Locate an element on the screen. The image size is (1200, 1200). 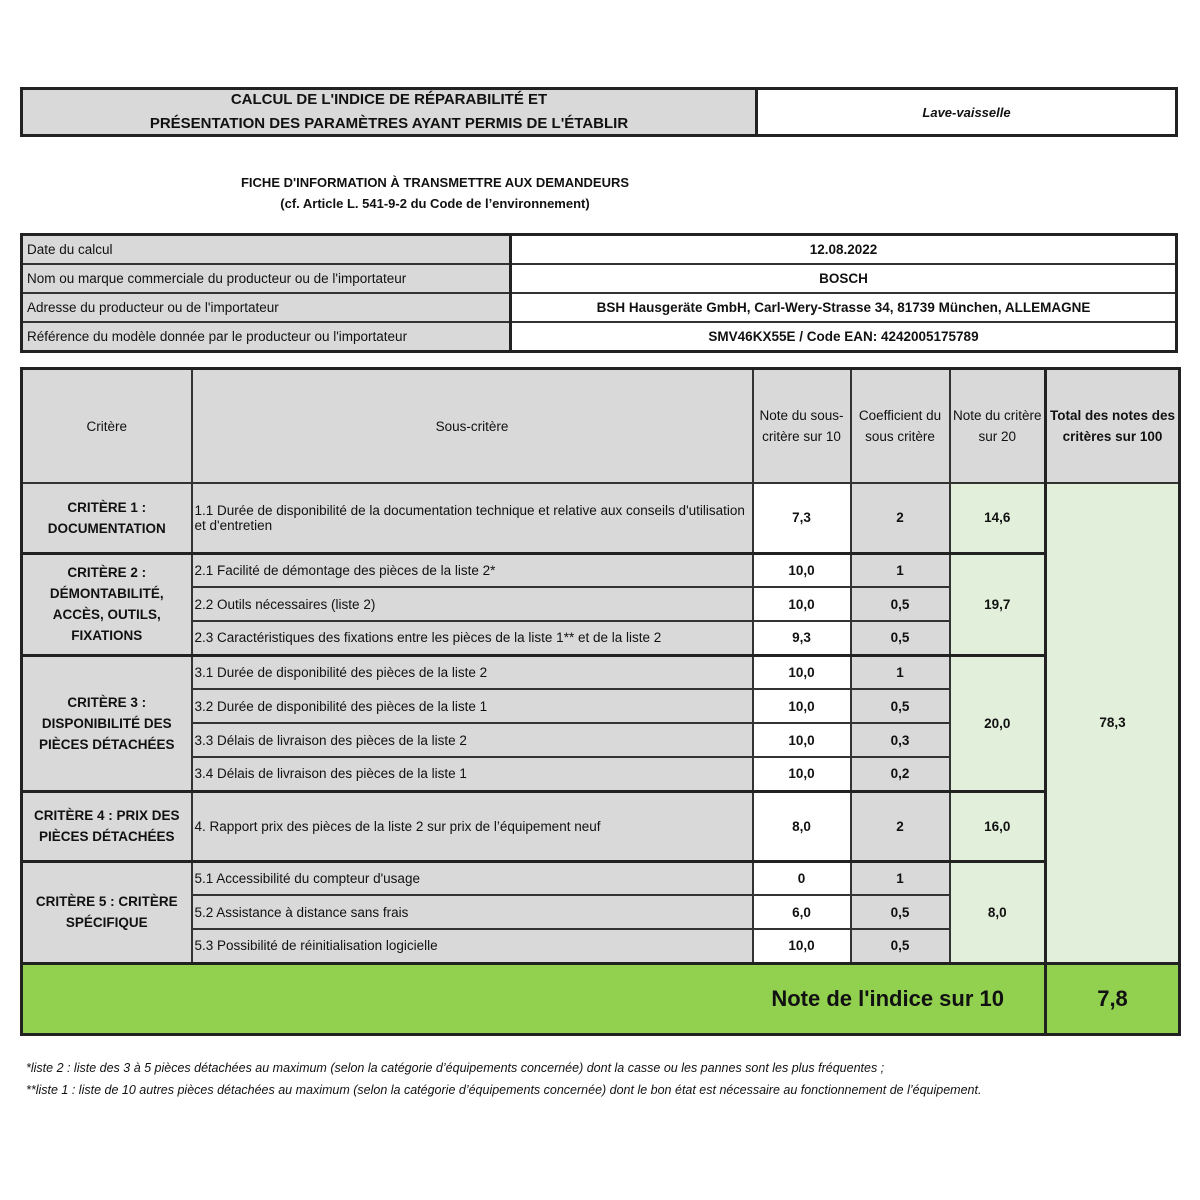
table-row: 2.2 Outils nécessaires (liste 2) 10,0 0,5 is located at coordinates (601, 604).